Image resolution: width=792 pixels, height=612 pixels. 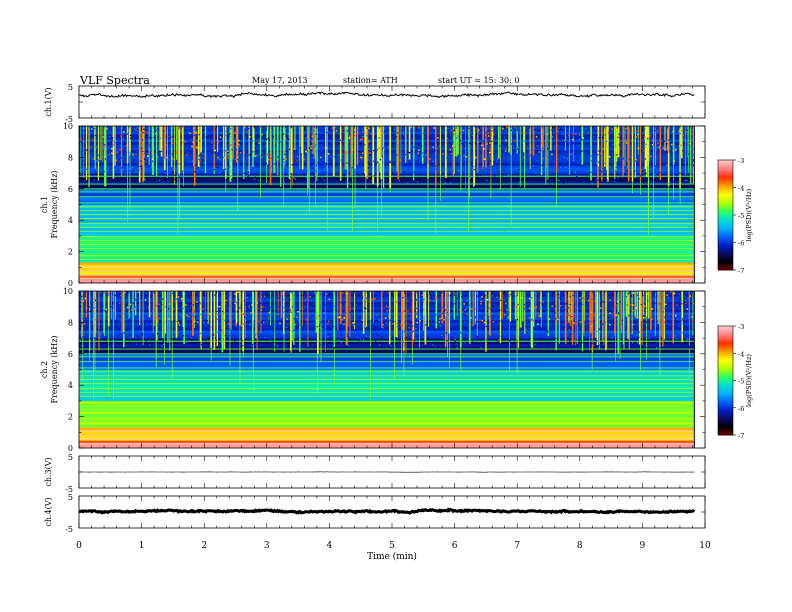 What do you see at coordinates (70, 87) in the screenshot?
I see `ch1-waveform-ytick-label: 5` at bounding box center [70, 87].